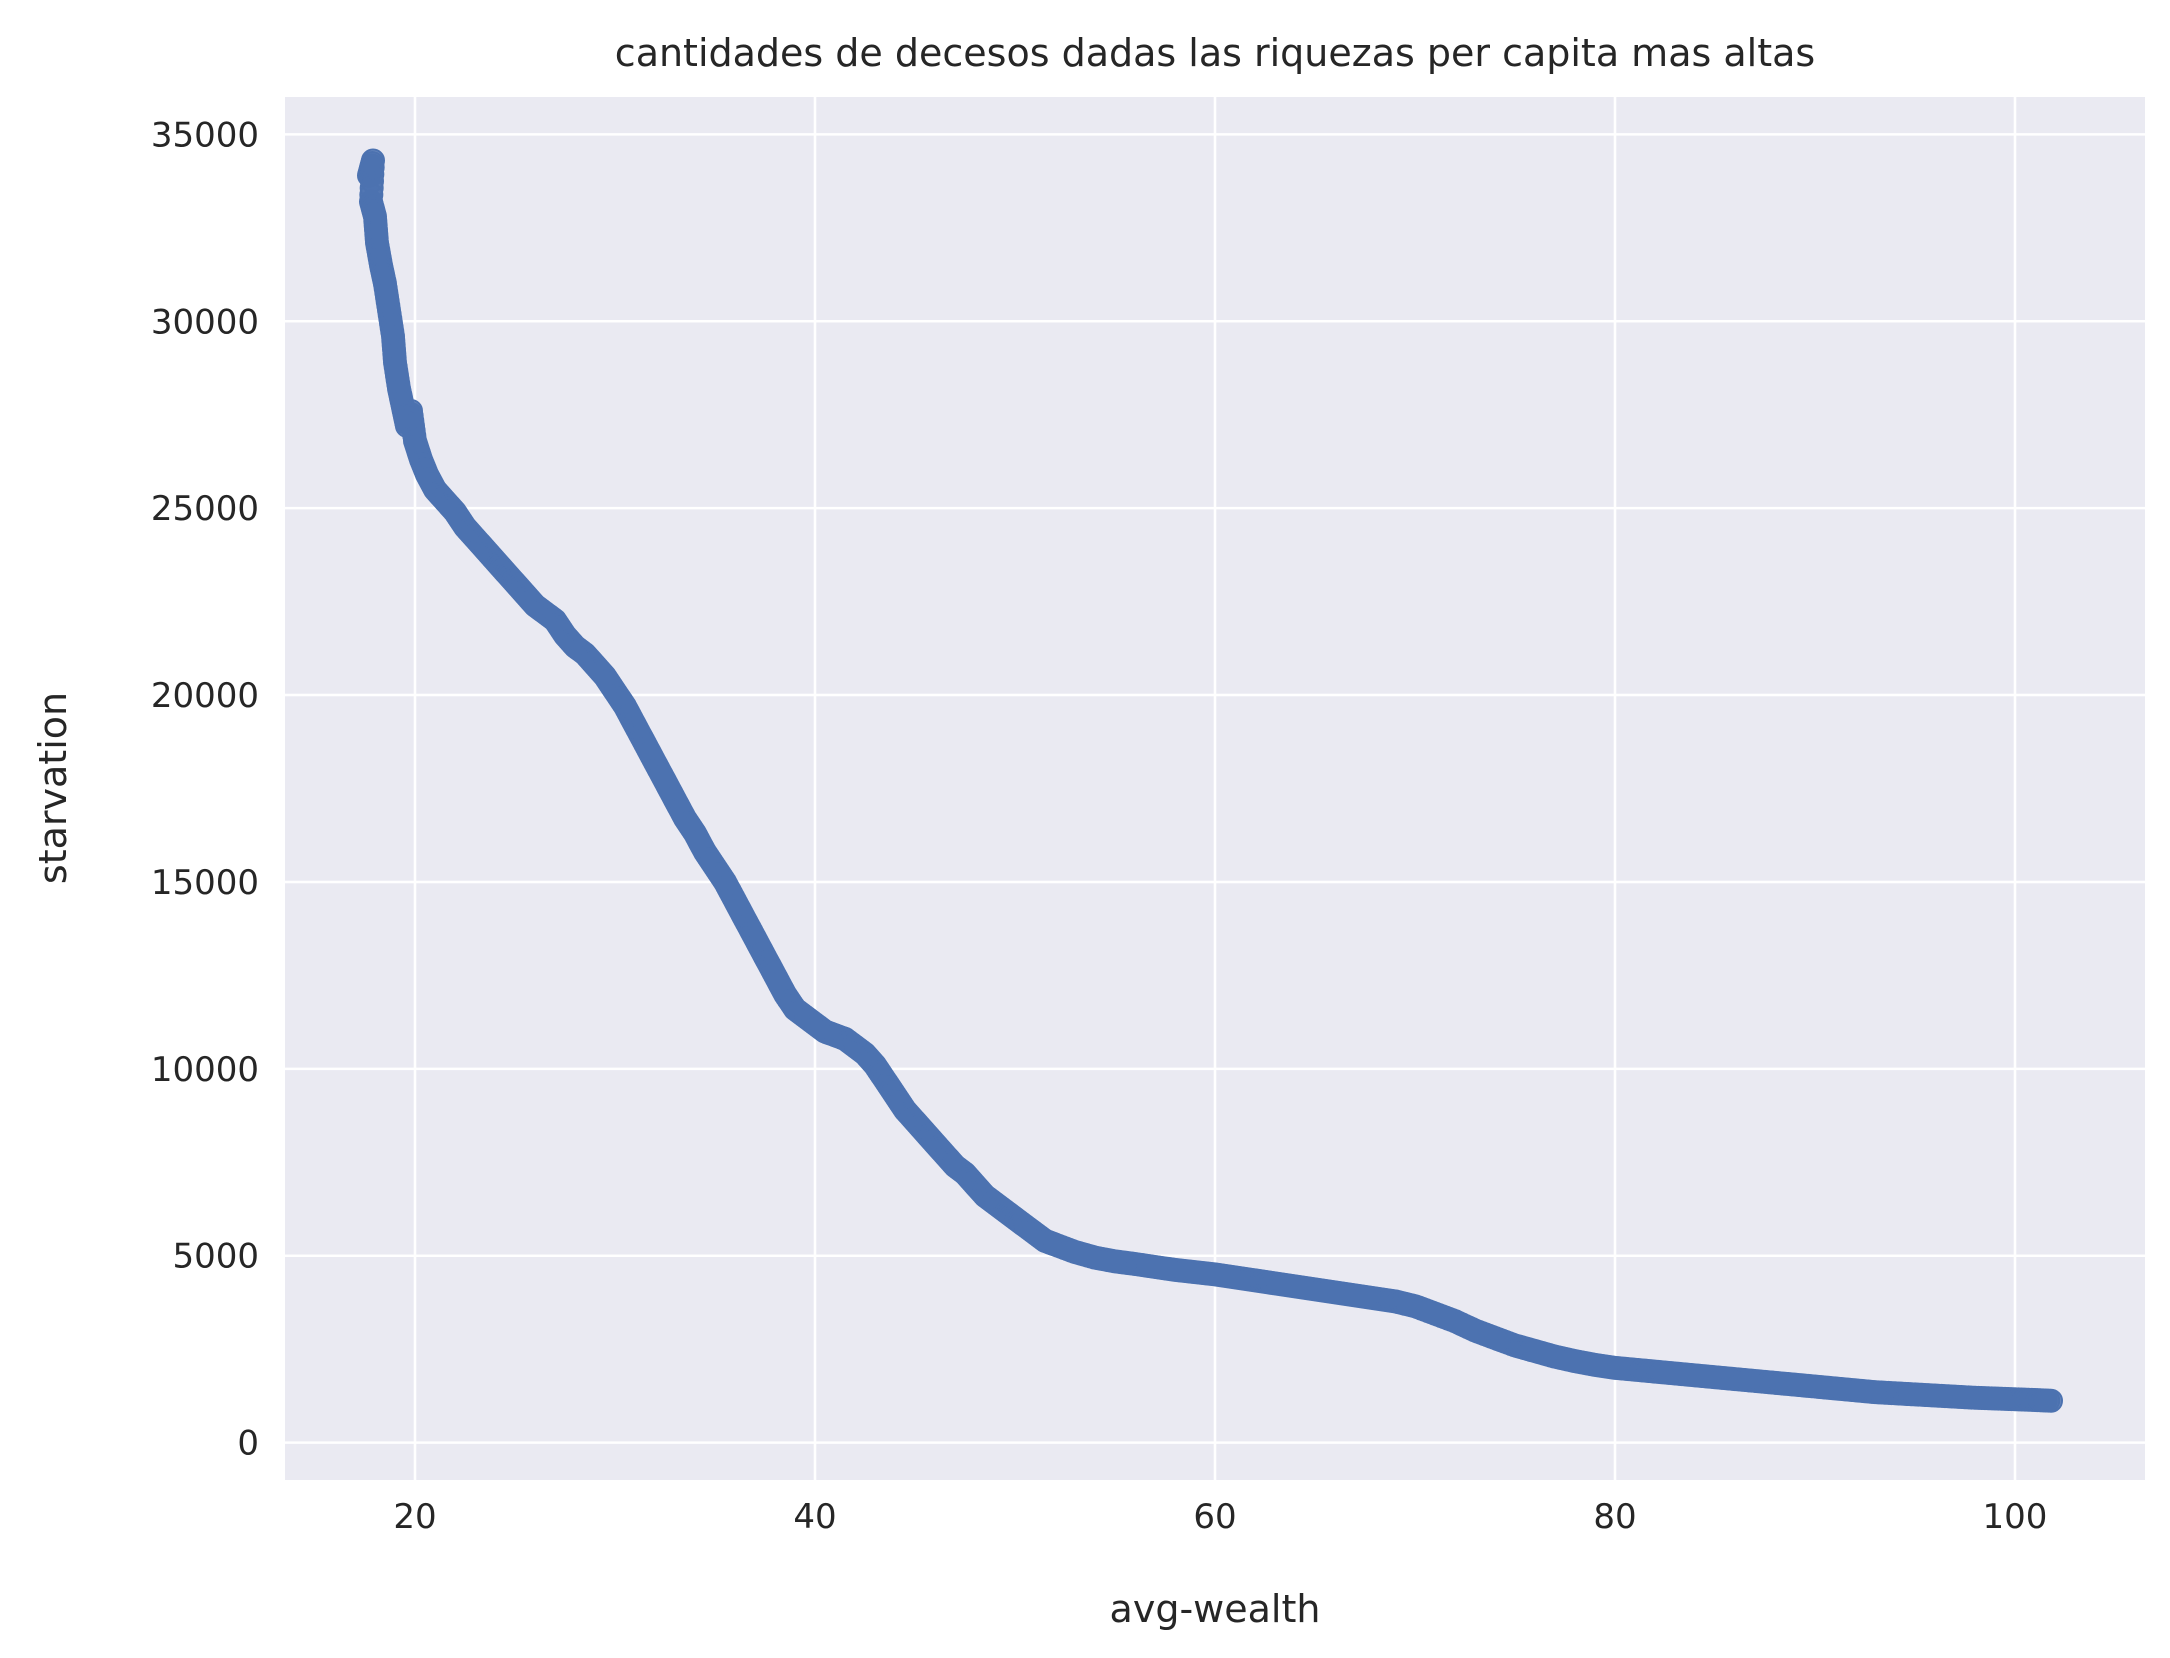  I want to click on y-tick-label: 25000, so click(205, 509).